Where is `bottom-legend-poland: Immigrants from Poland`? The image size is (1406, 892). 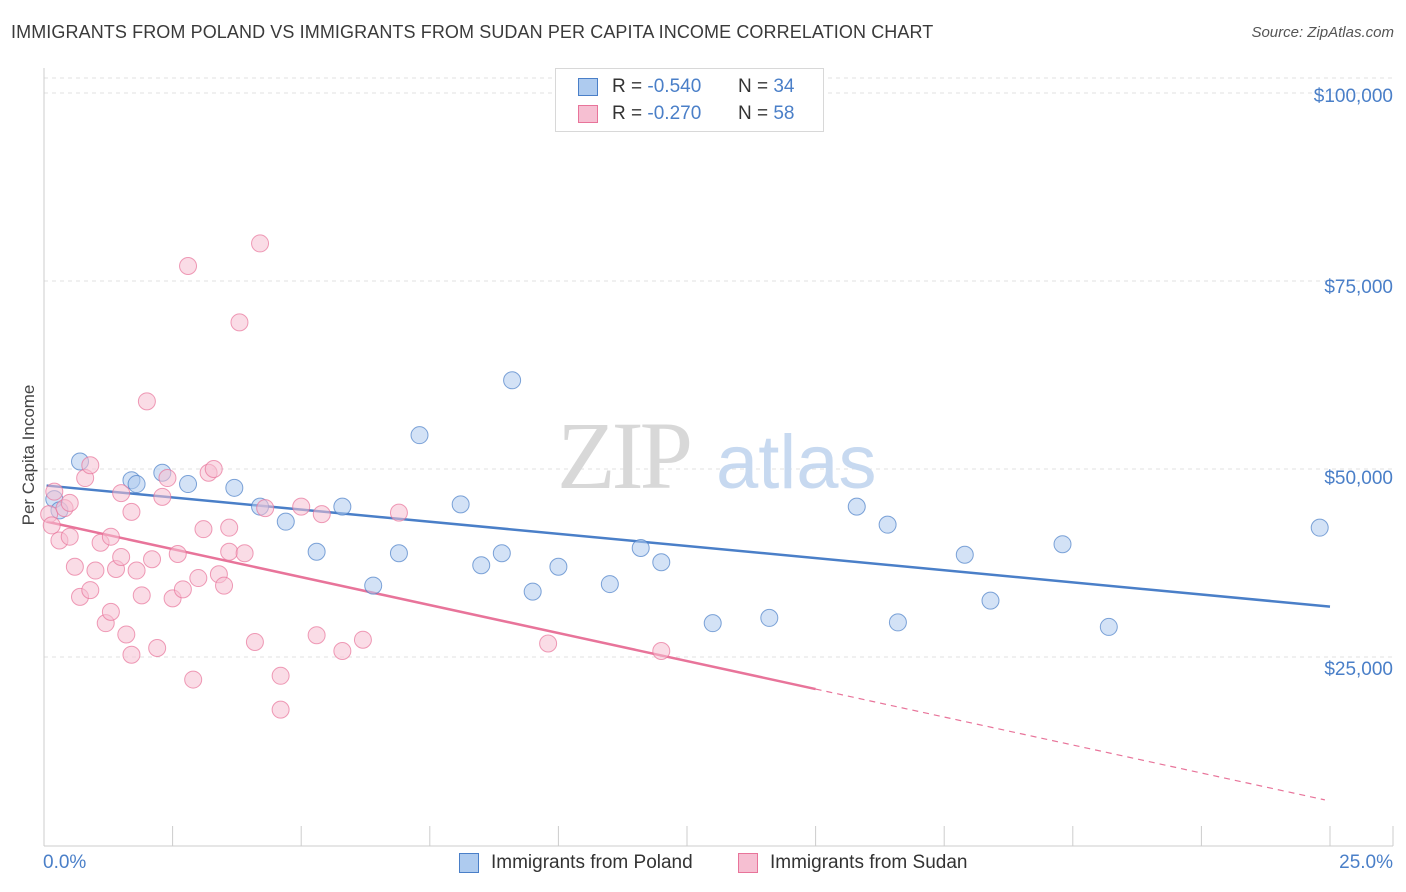 bottom-legend-poland: Immigrants from Poland is located at coordinates (576, 863).